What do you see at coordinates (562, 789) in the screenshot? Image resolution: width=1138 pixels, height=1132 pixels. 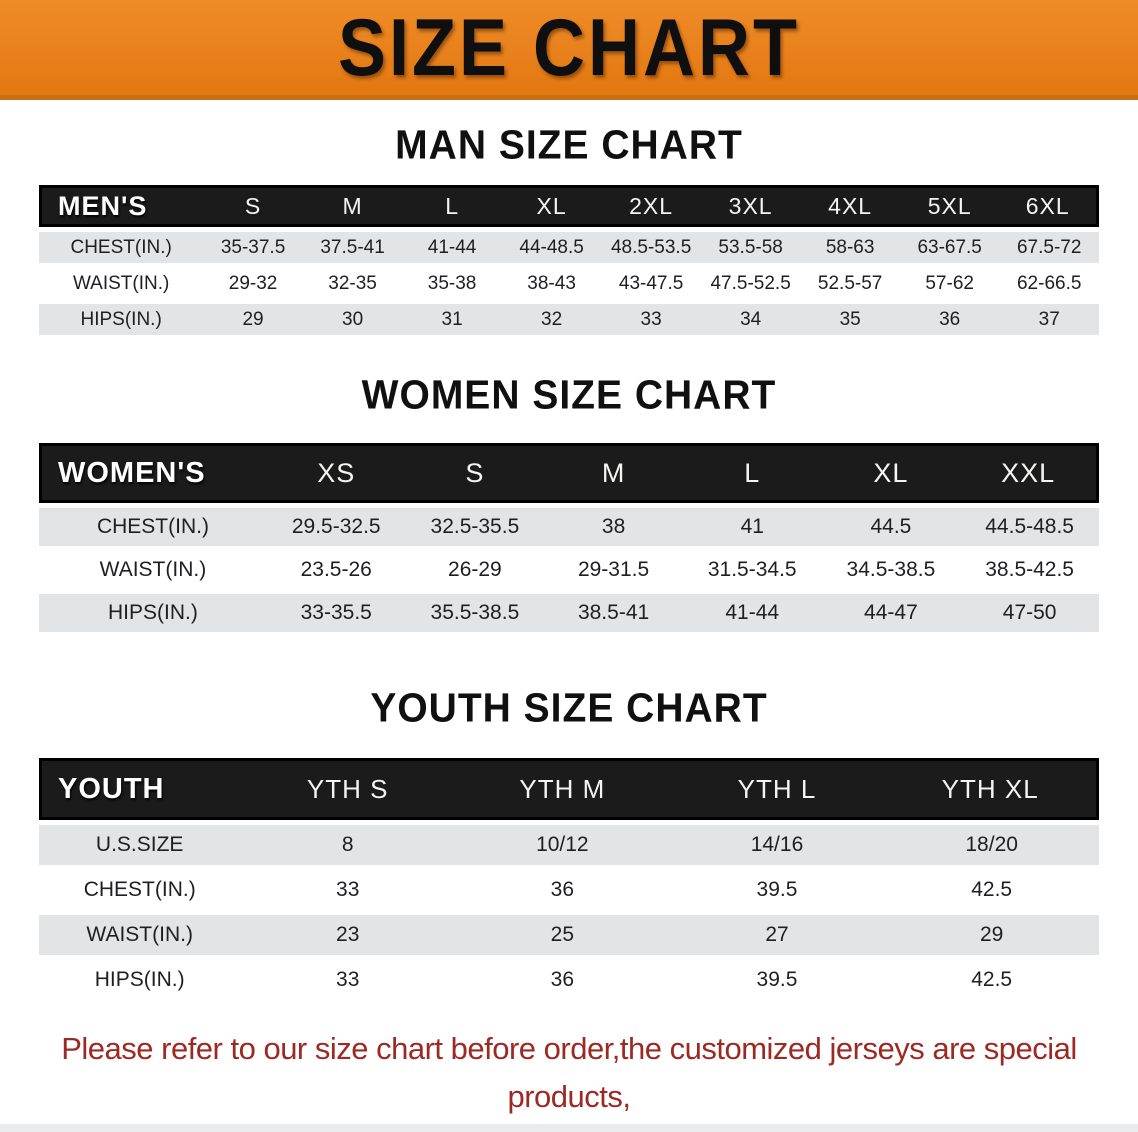 I see `size-column-header: YTH M` at bounding box center [562, 789].